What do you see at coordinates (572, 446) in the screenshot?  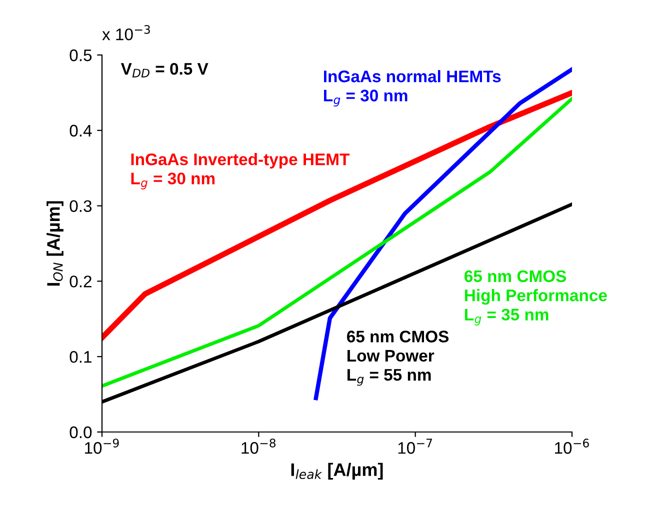 I see `x-tick-label: 10$^{−6}$` at bounding box center [572, 446].